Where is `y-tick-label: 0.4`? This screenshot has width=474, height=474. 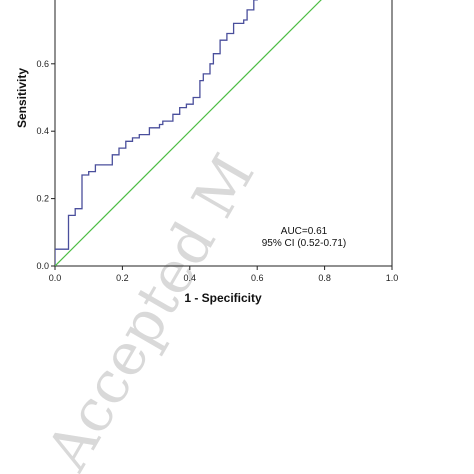 y-tick-label: 0.4 is located at coordinates (42, 131).